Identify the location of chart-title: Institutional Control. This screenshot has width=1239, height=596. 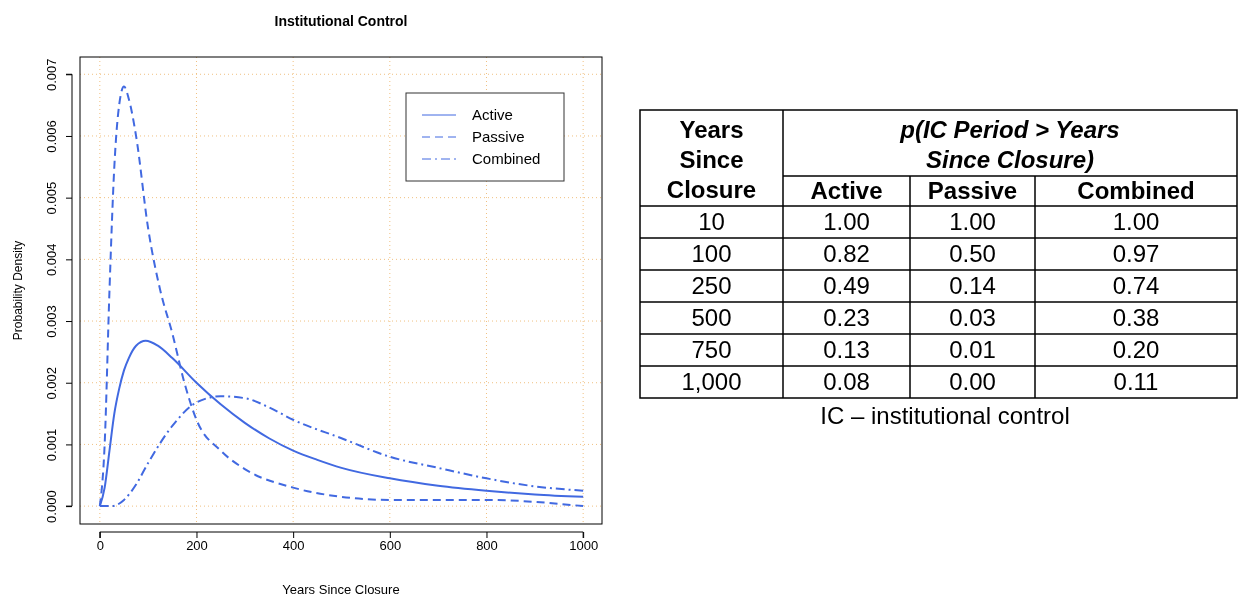
(341, 21).